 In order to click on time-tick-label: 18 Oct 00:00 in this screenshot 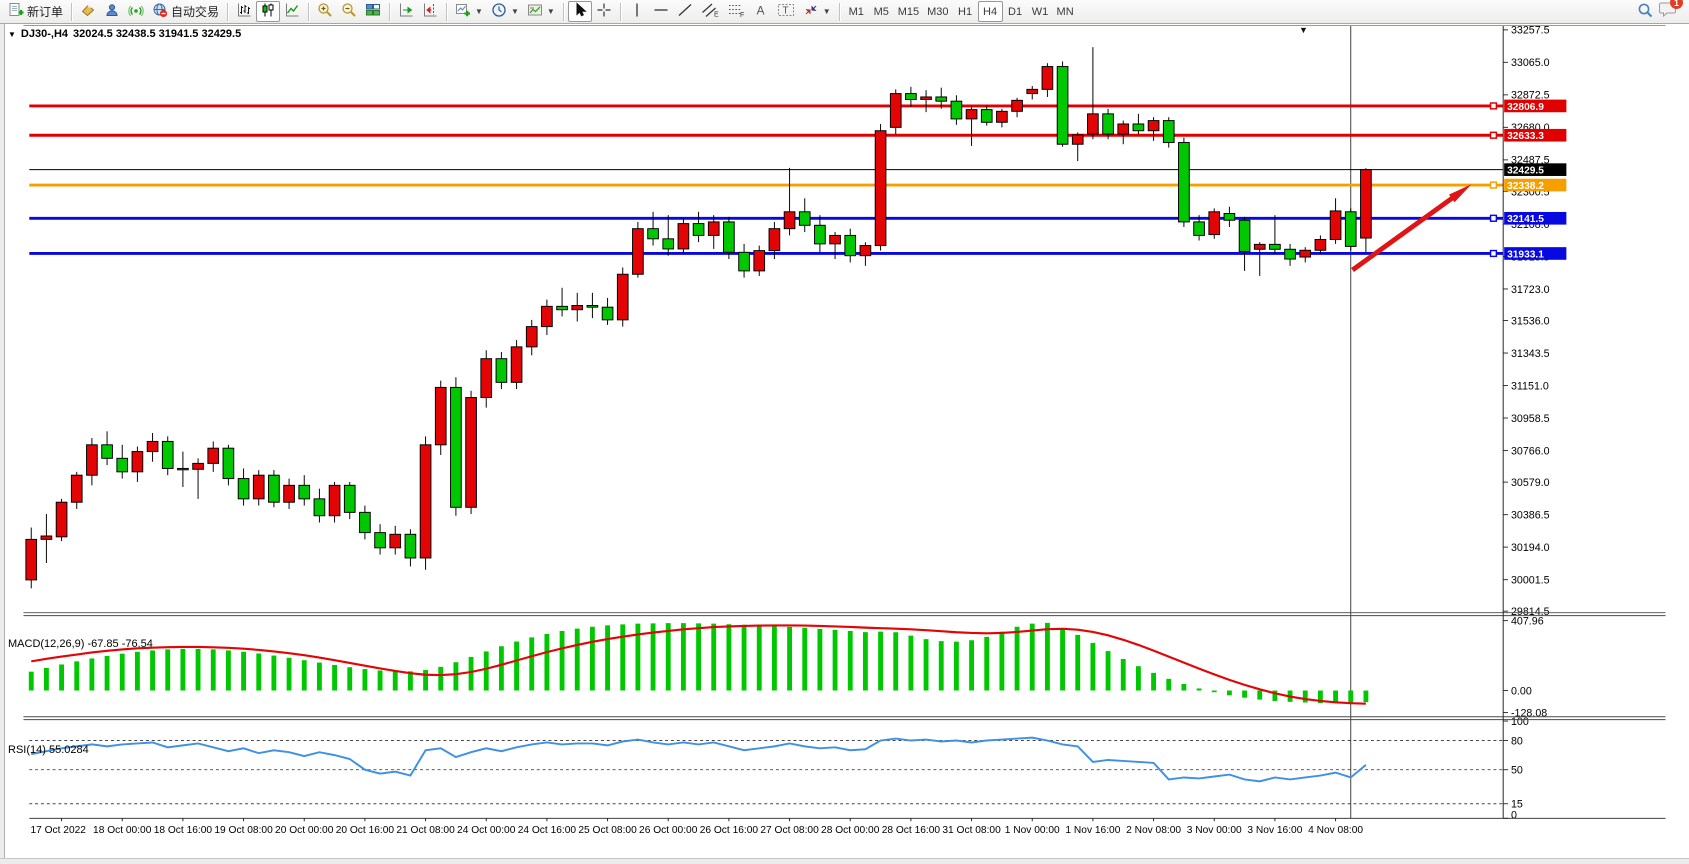, I will do `click(122, 830)`.